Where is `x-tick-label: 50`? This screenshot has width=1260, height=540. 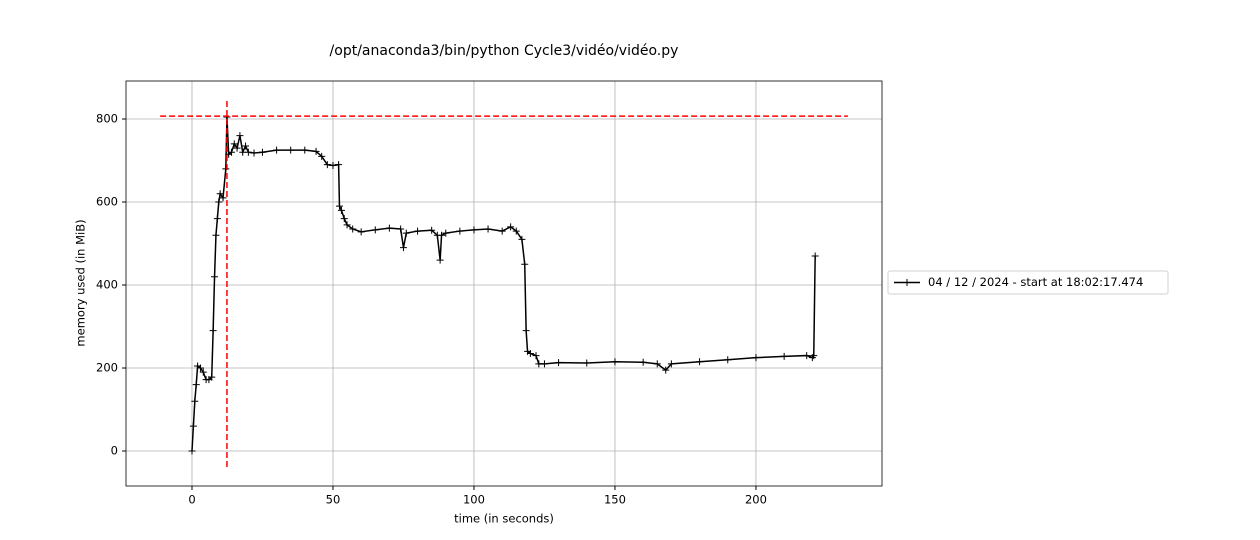
x-tick-label: 50 is located at coordinates (333, 500).